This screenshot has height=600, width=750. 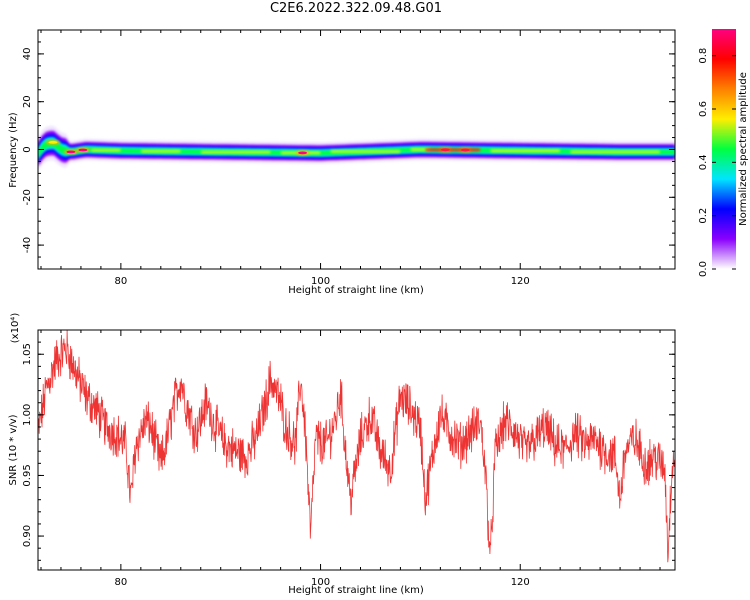 I want to click on snr-multiplier-label: (x10⁴), so click(x=15, y=328).